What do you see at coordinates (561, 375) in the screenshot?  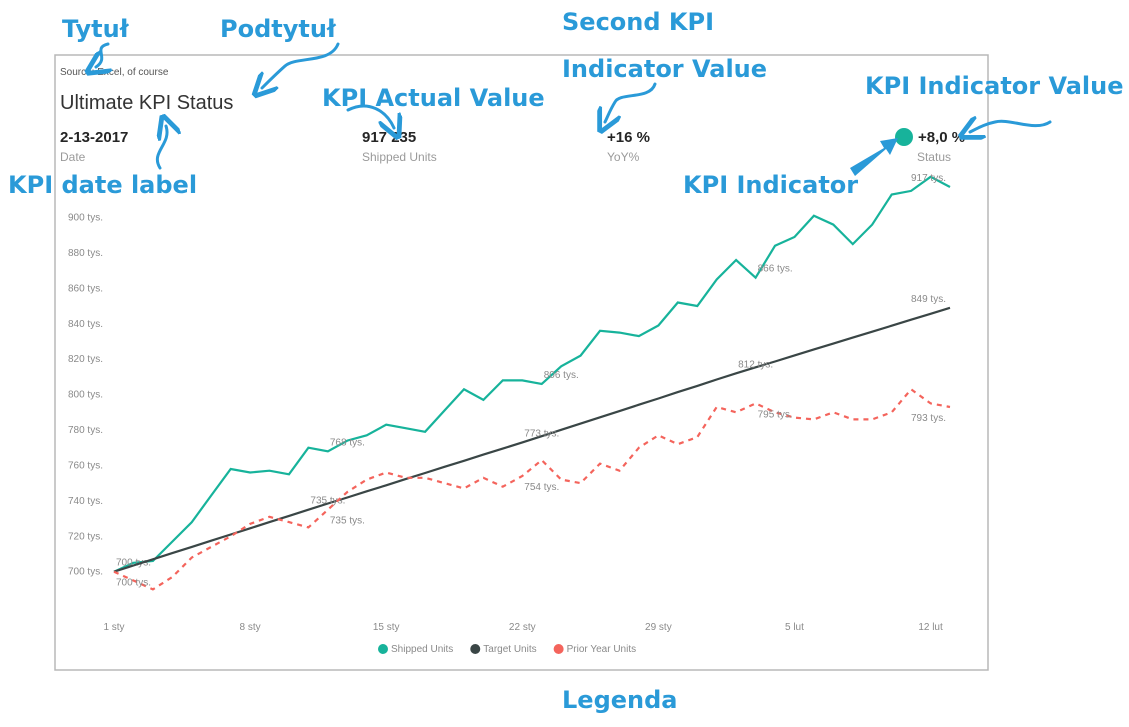 I see `data-label: 806 tys.` at bounding box center [561, 375].